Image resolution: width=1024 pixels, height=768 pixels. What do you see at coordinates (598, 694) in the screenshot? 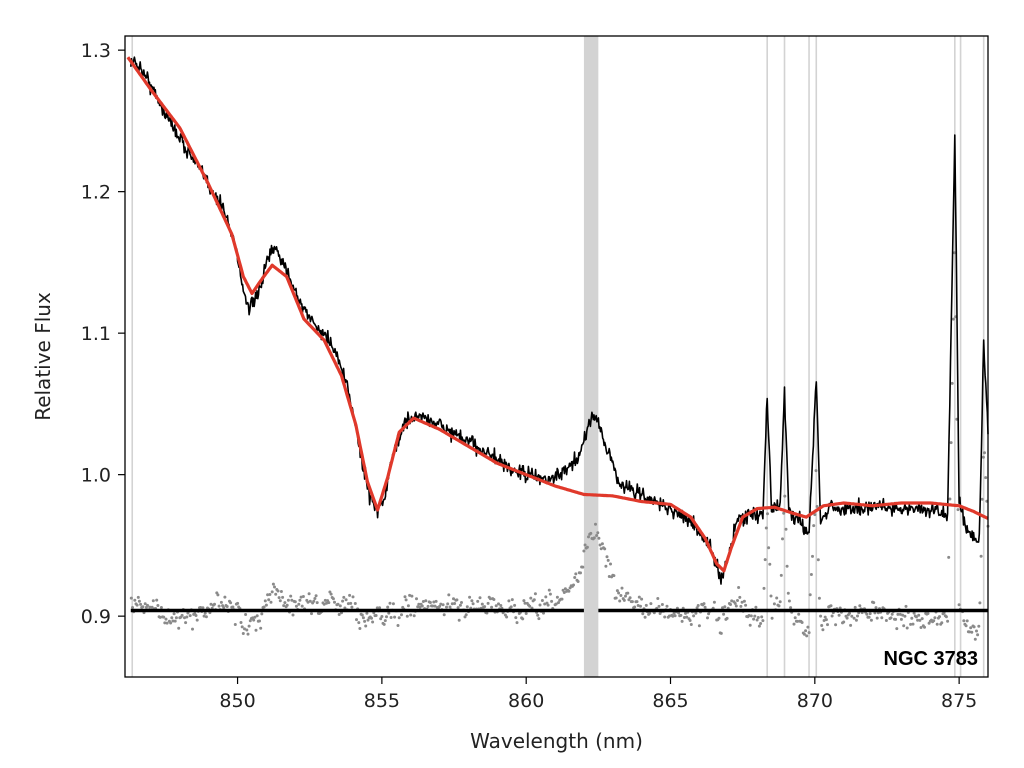
I see `x-axis-ticks: 850 855 860 865 870 875` at bounding box center [598, 694].